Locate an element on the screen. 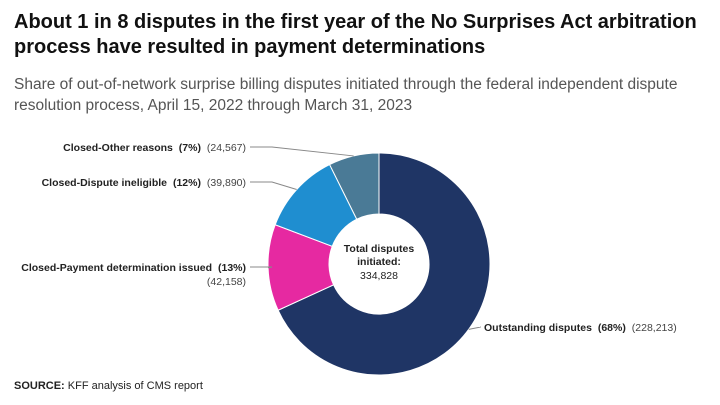 The height and width of the screenshot is (405, 720). label-payment-percent: (13%) is located at coordinates (232, 268).